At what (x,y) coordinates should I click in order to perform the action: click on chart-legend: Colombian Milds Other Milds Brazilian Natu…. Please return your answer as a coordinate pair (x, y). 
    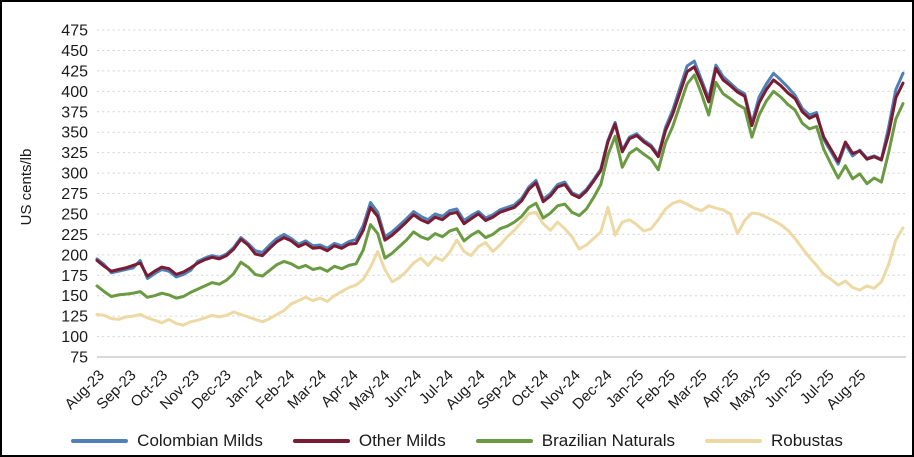
    Looking at the image, I should click on (457, 441).